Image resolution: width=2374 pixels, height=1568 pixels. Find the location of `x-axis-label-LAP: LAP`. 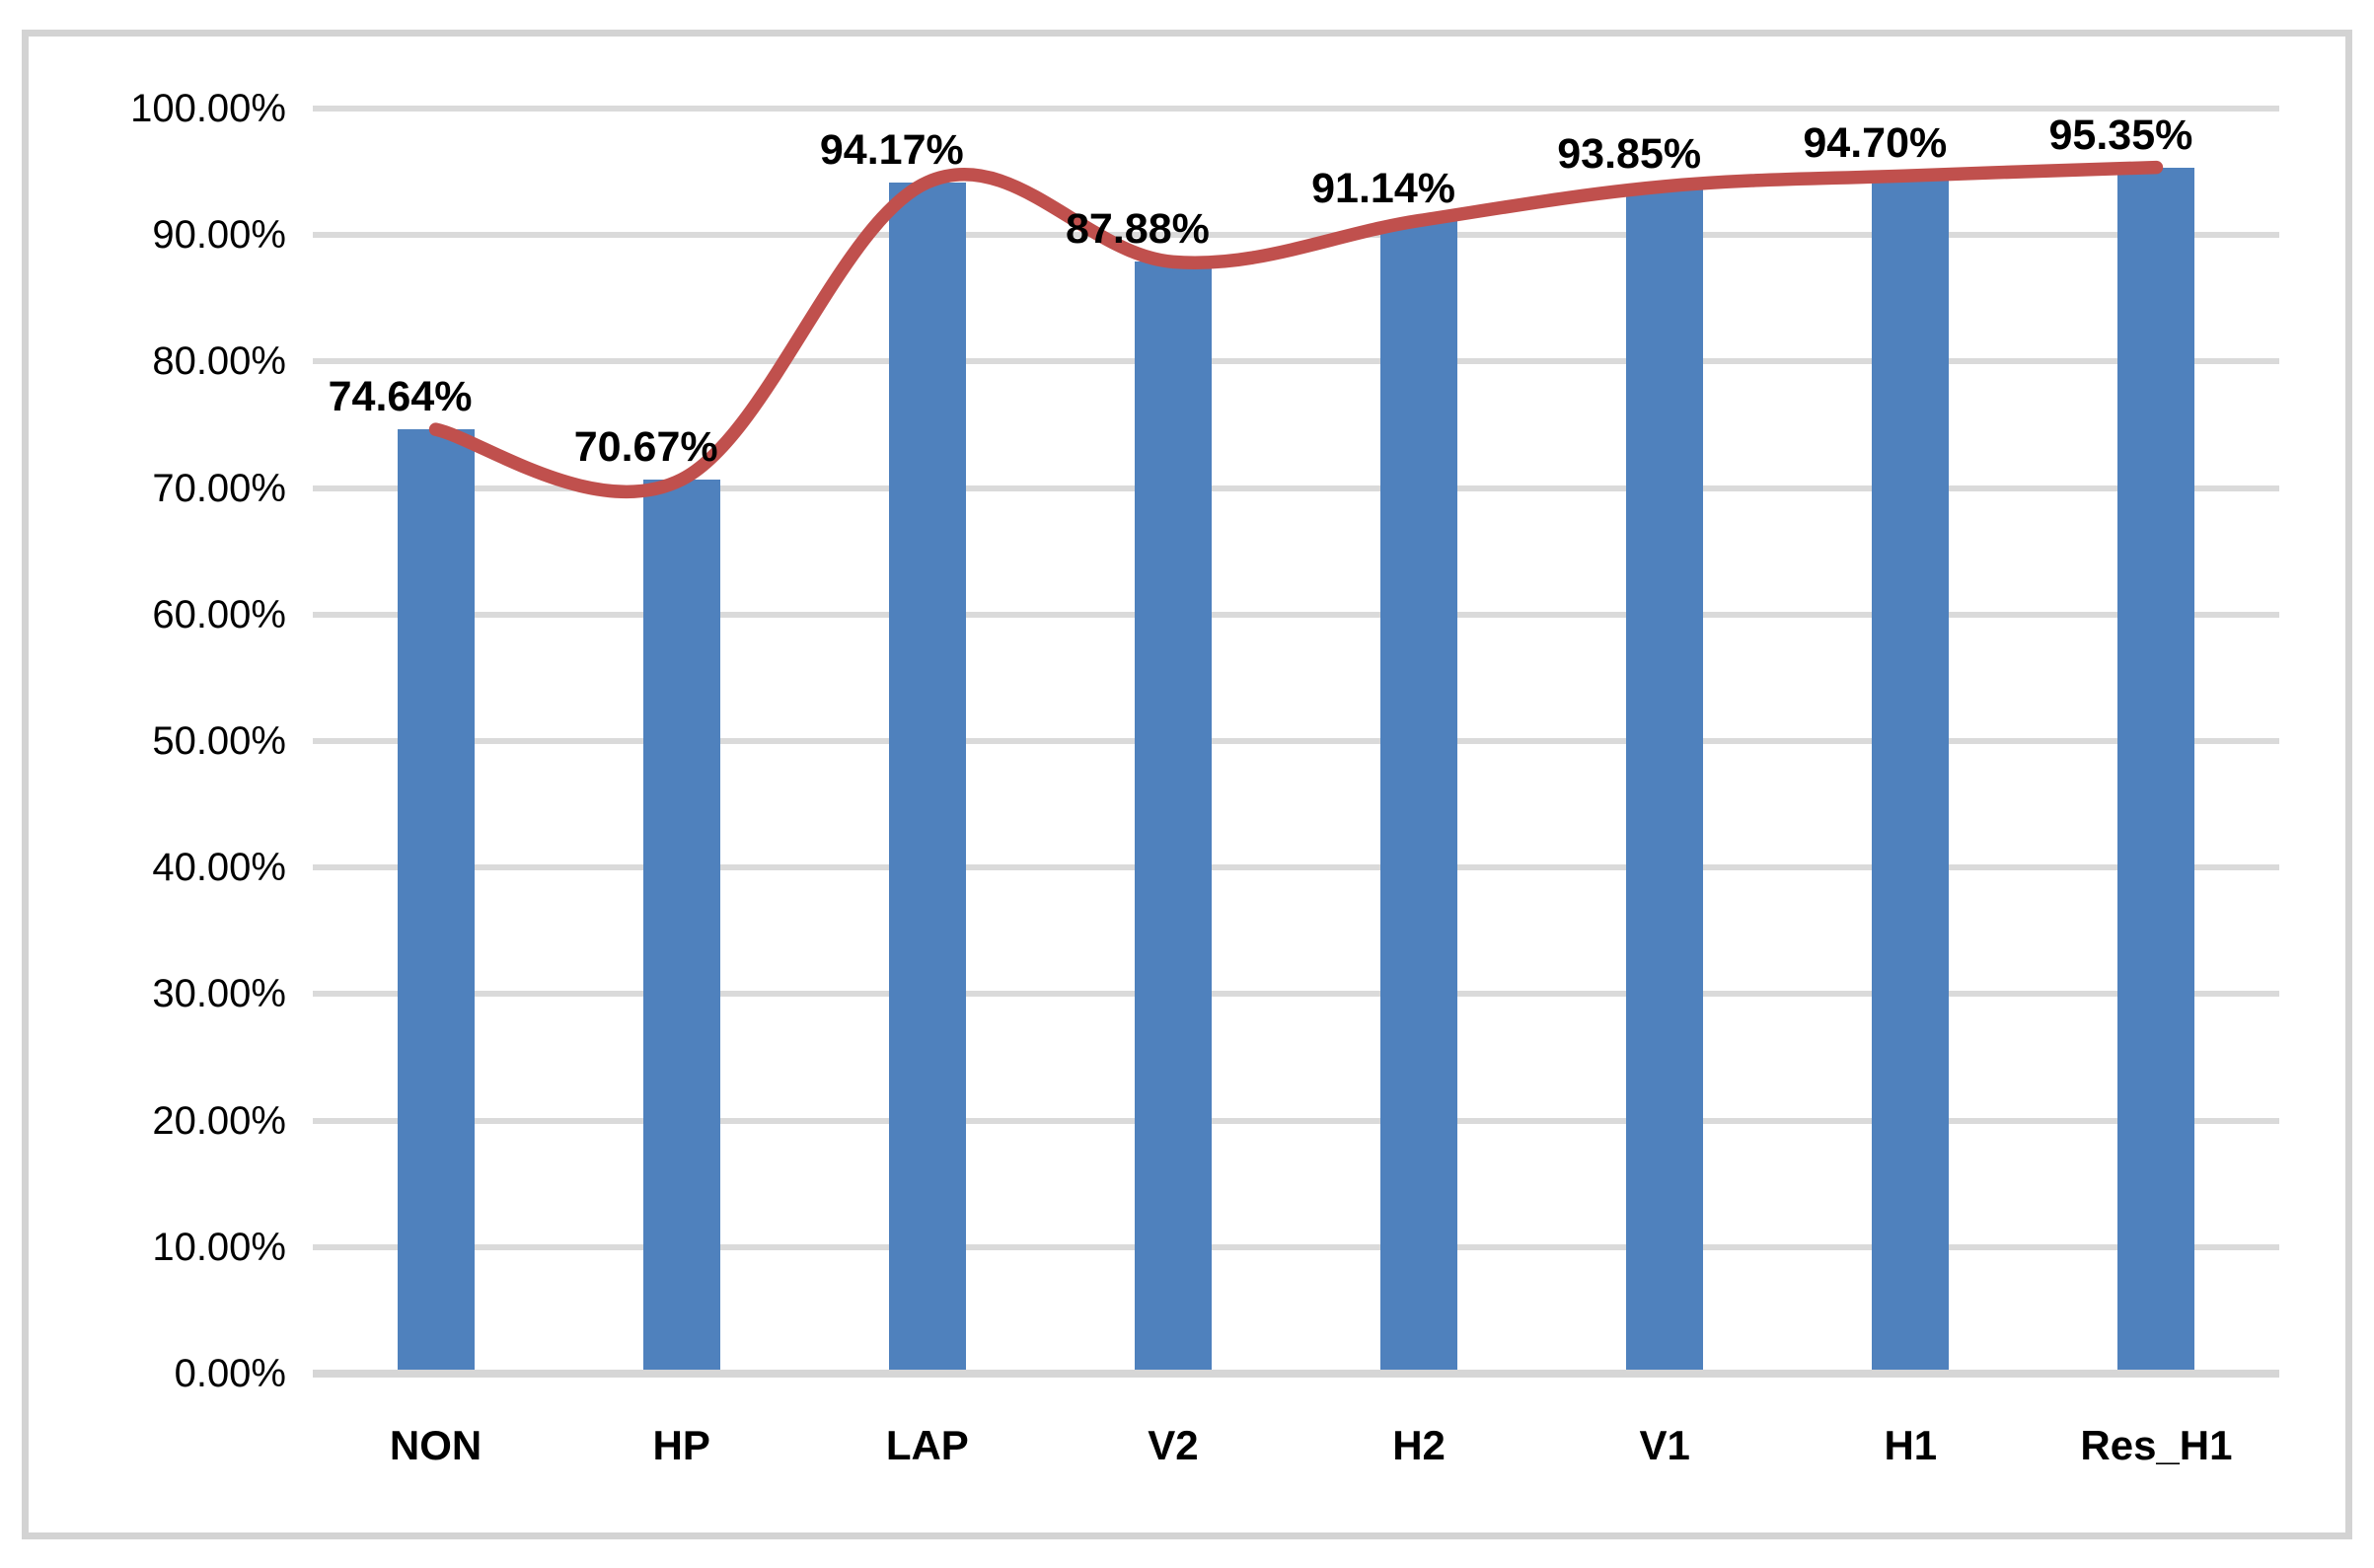

x-axis-label-LAP: LAP is located at coordinates (927, 1445).